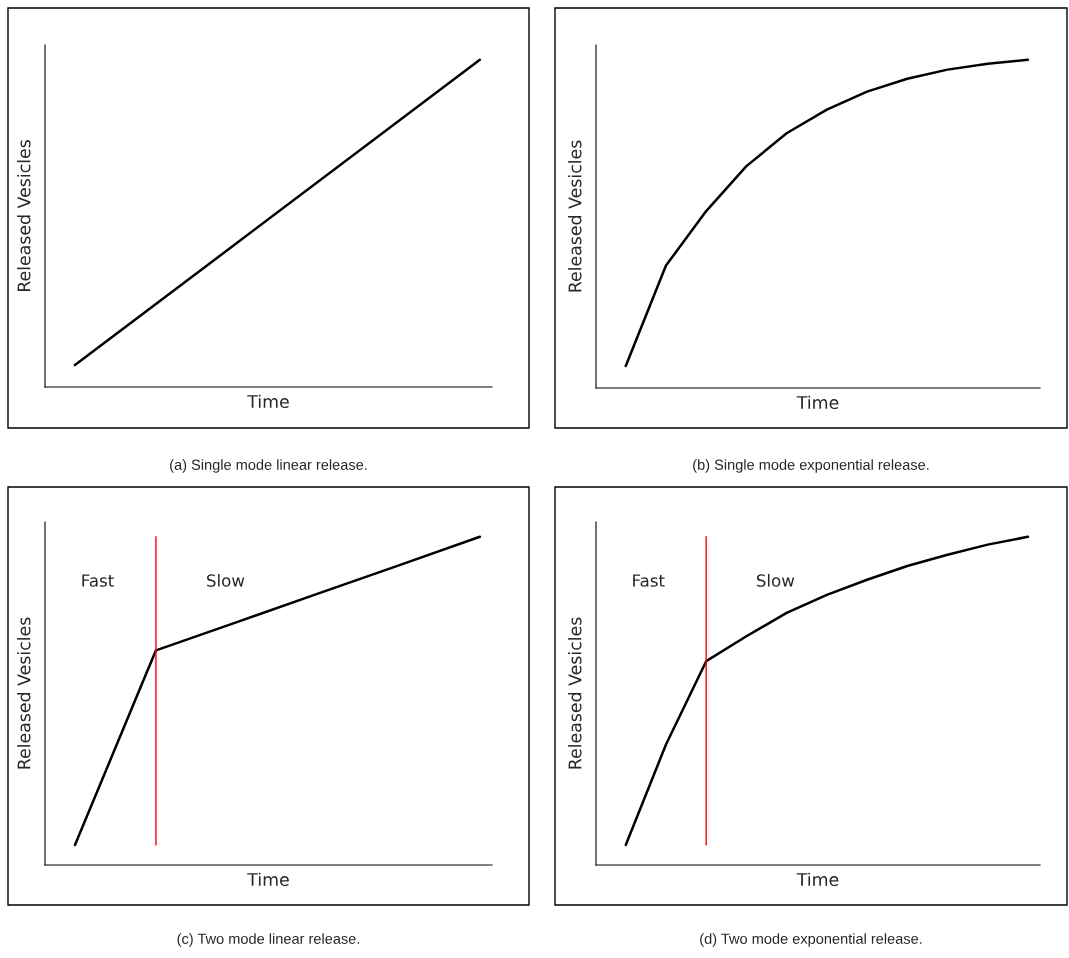  I want to click on text: (d) Two mode exponential release., so click(811, 940).